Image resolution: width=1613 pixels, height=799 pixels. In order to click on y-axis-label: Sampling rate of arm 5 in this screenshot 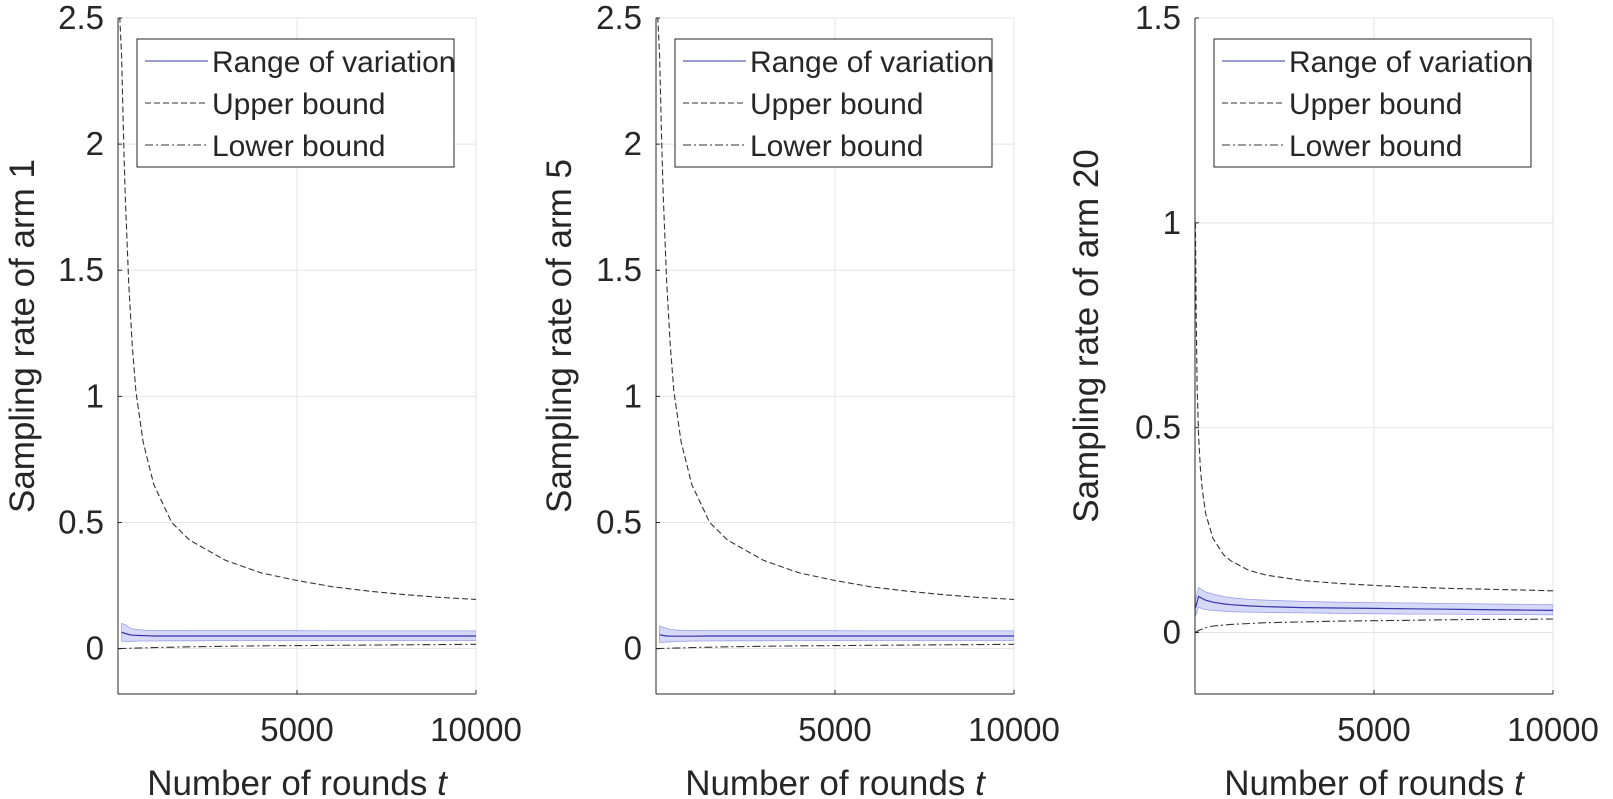, I will do `click(559, 336)`.